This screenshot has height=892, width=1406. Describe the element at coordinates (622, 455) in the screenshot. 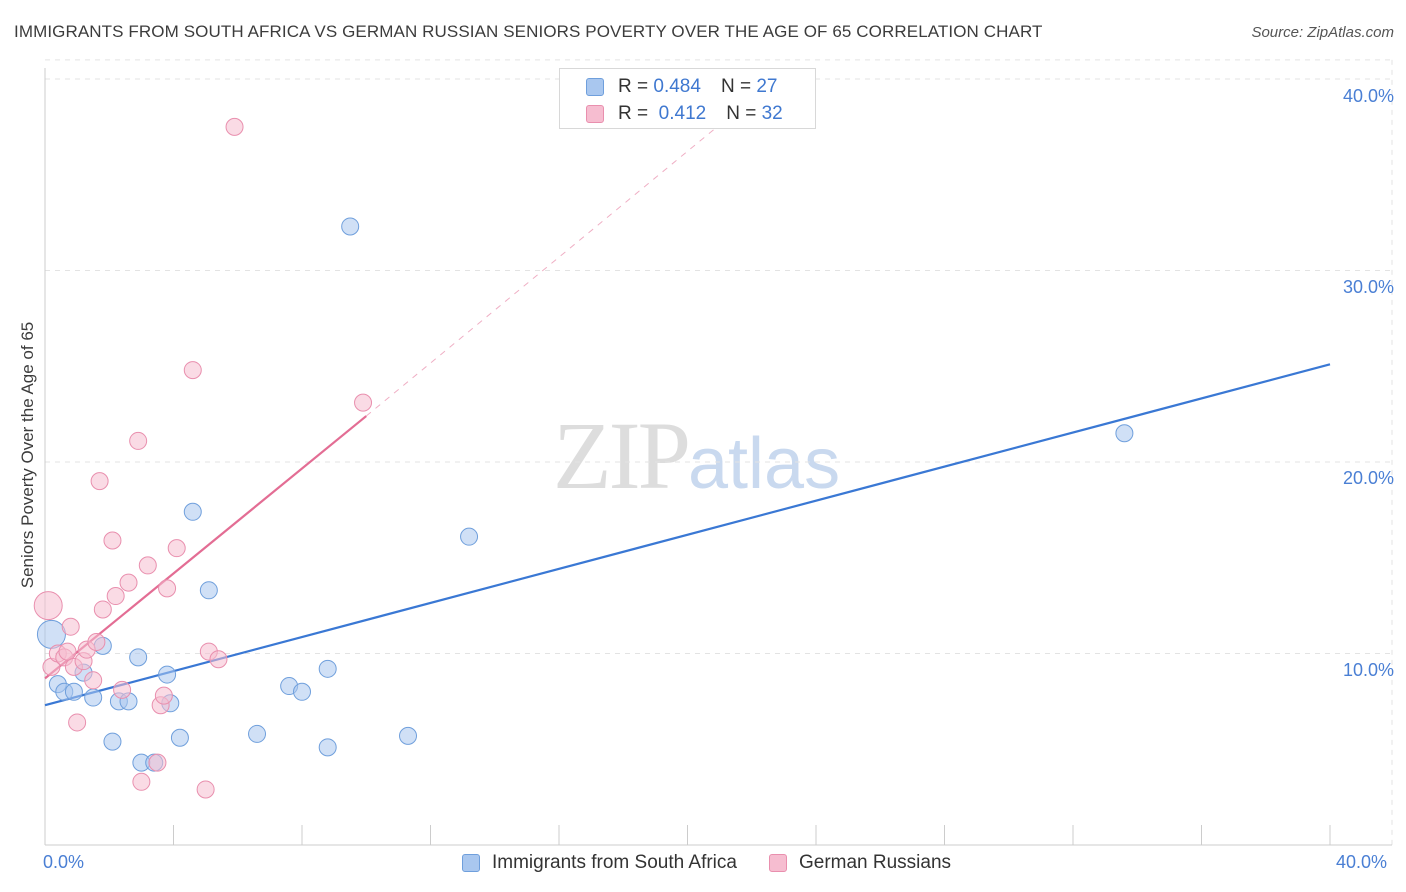

I see `watermark-zip: ZIP` at that location.